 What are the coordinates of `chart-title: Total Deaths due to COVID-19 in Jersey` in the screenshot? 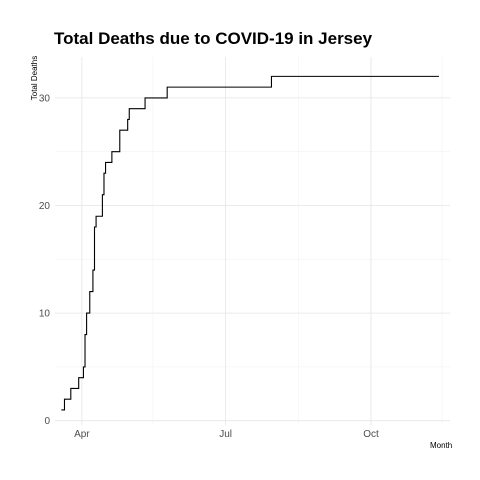 It's located at (213, 38).